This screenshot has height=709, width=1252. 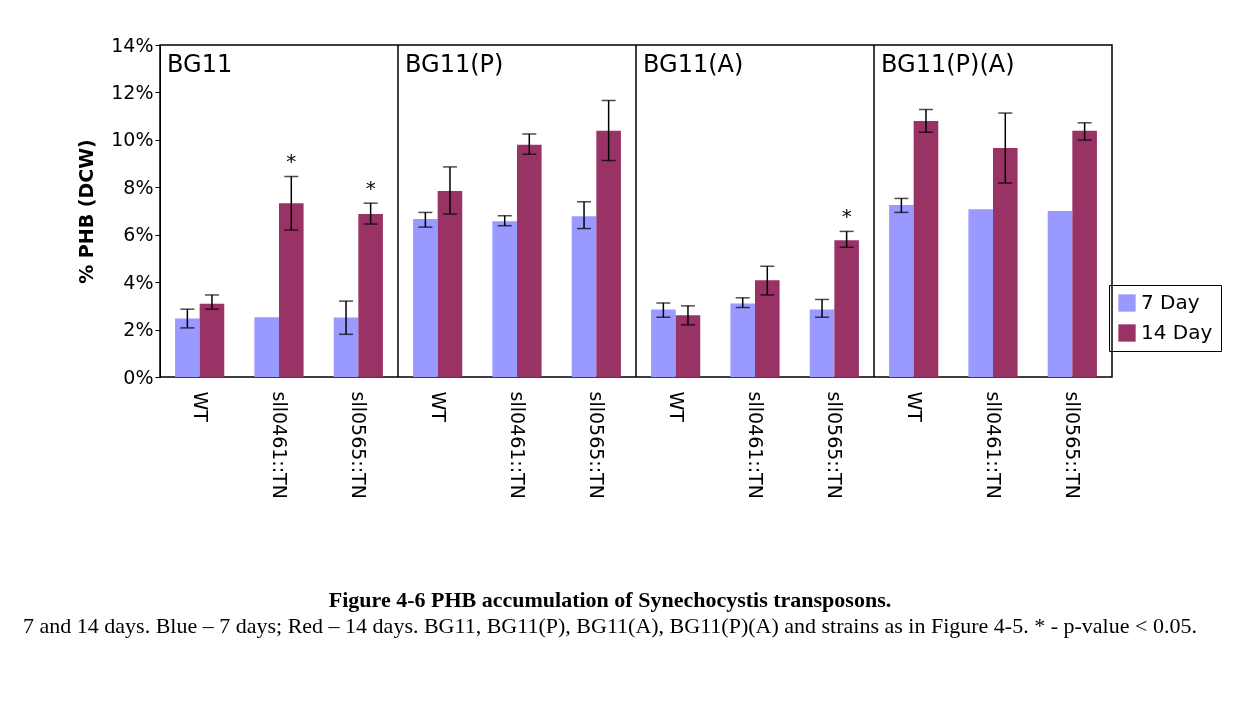 I want to click on chart-title: BG11, so click(x=200, y=64).